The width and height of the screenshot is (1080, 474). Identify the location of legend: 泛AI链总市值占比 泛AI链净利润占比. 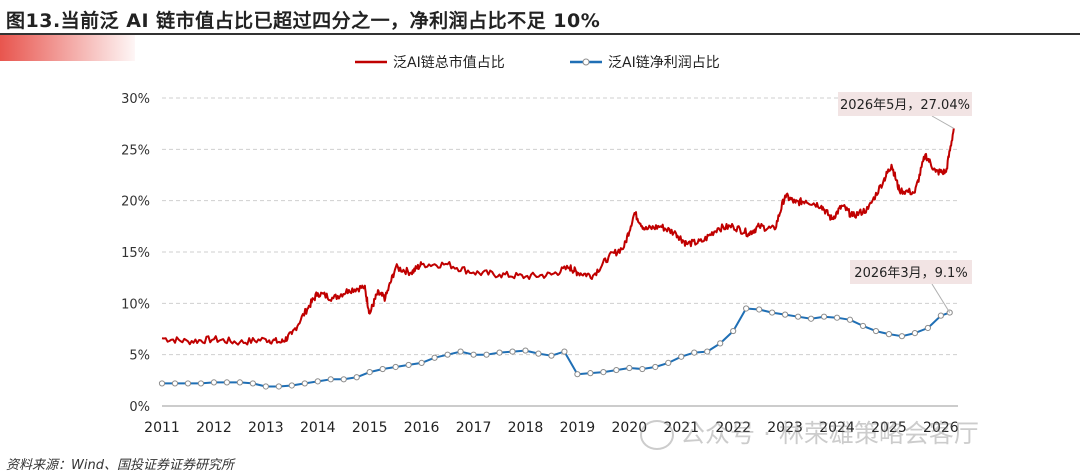
(537, 62).